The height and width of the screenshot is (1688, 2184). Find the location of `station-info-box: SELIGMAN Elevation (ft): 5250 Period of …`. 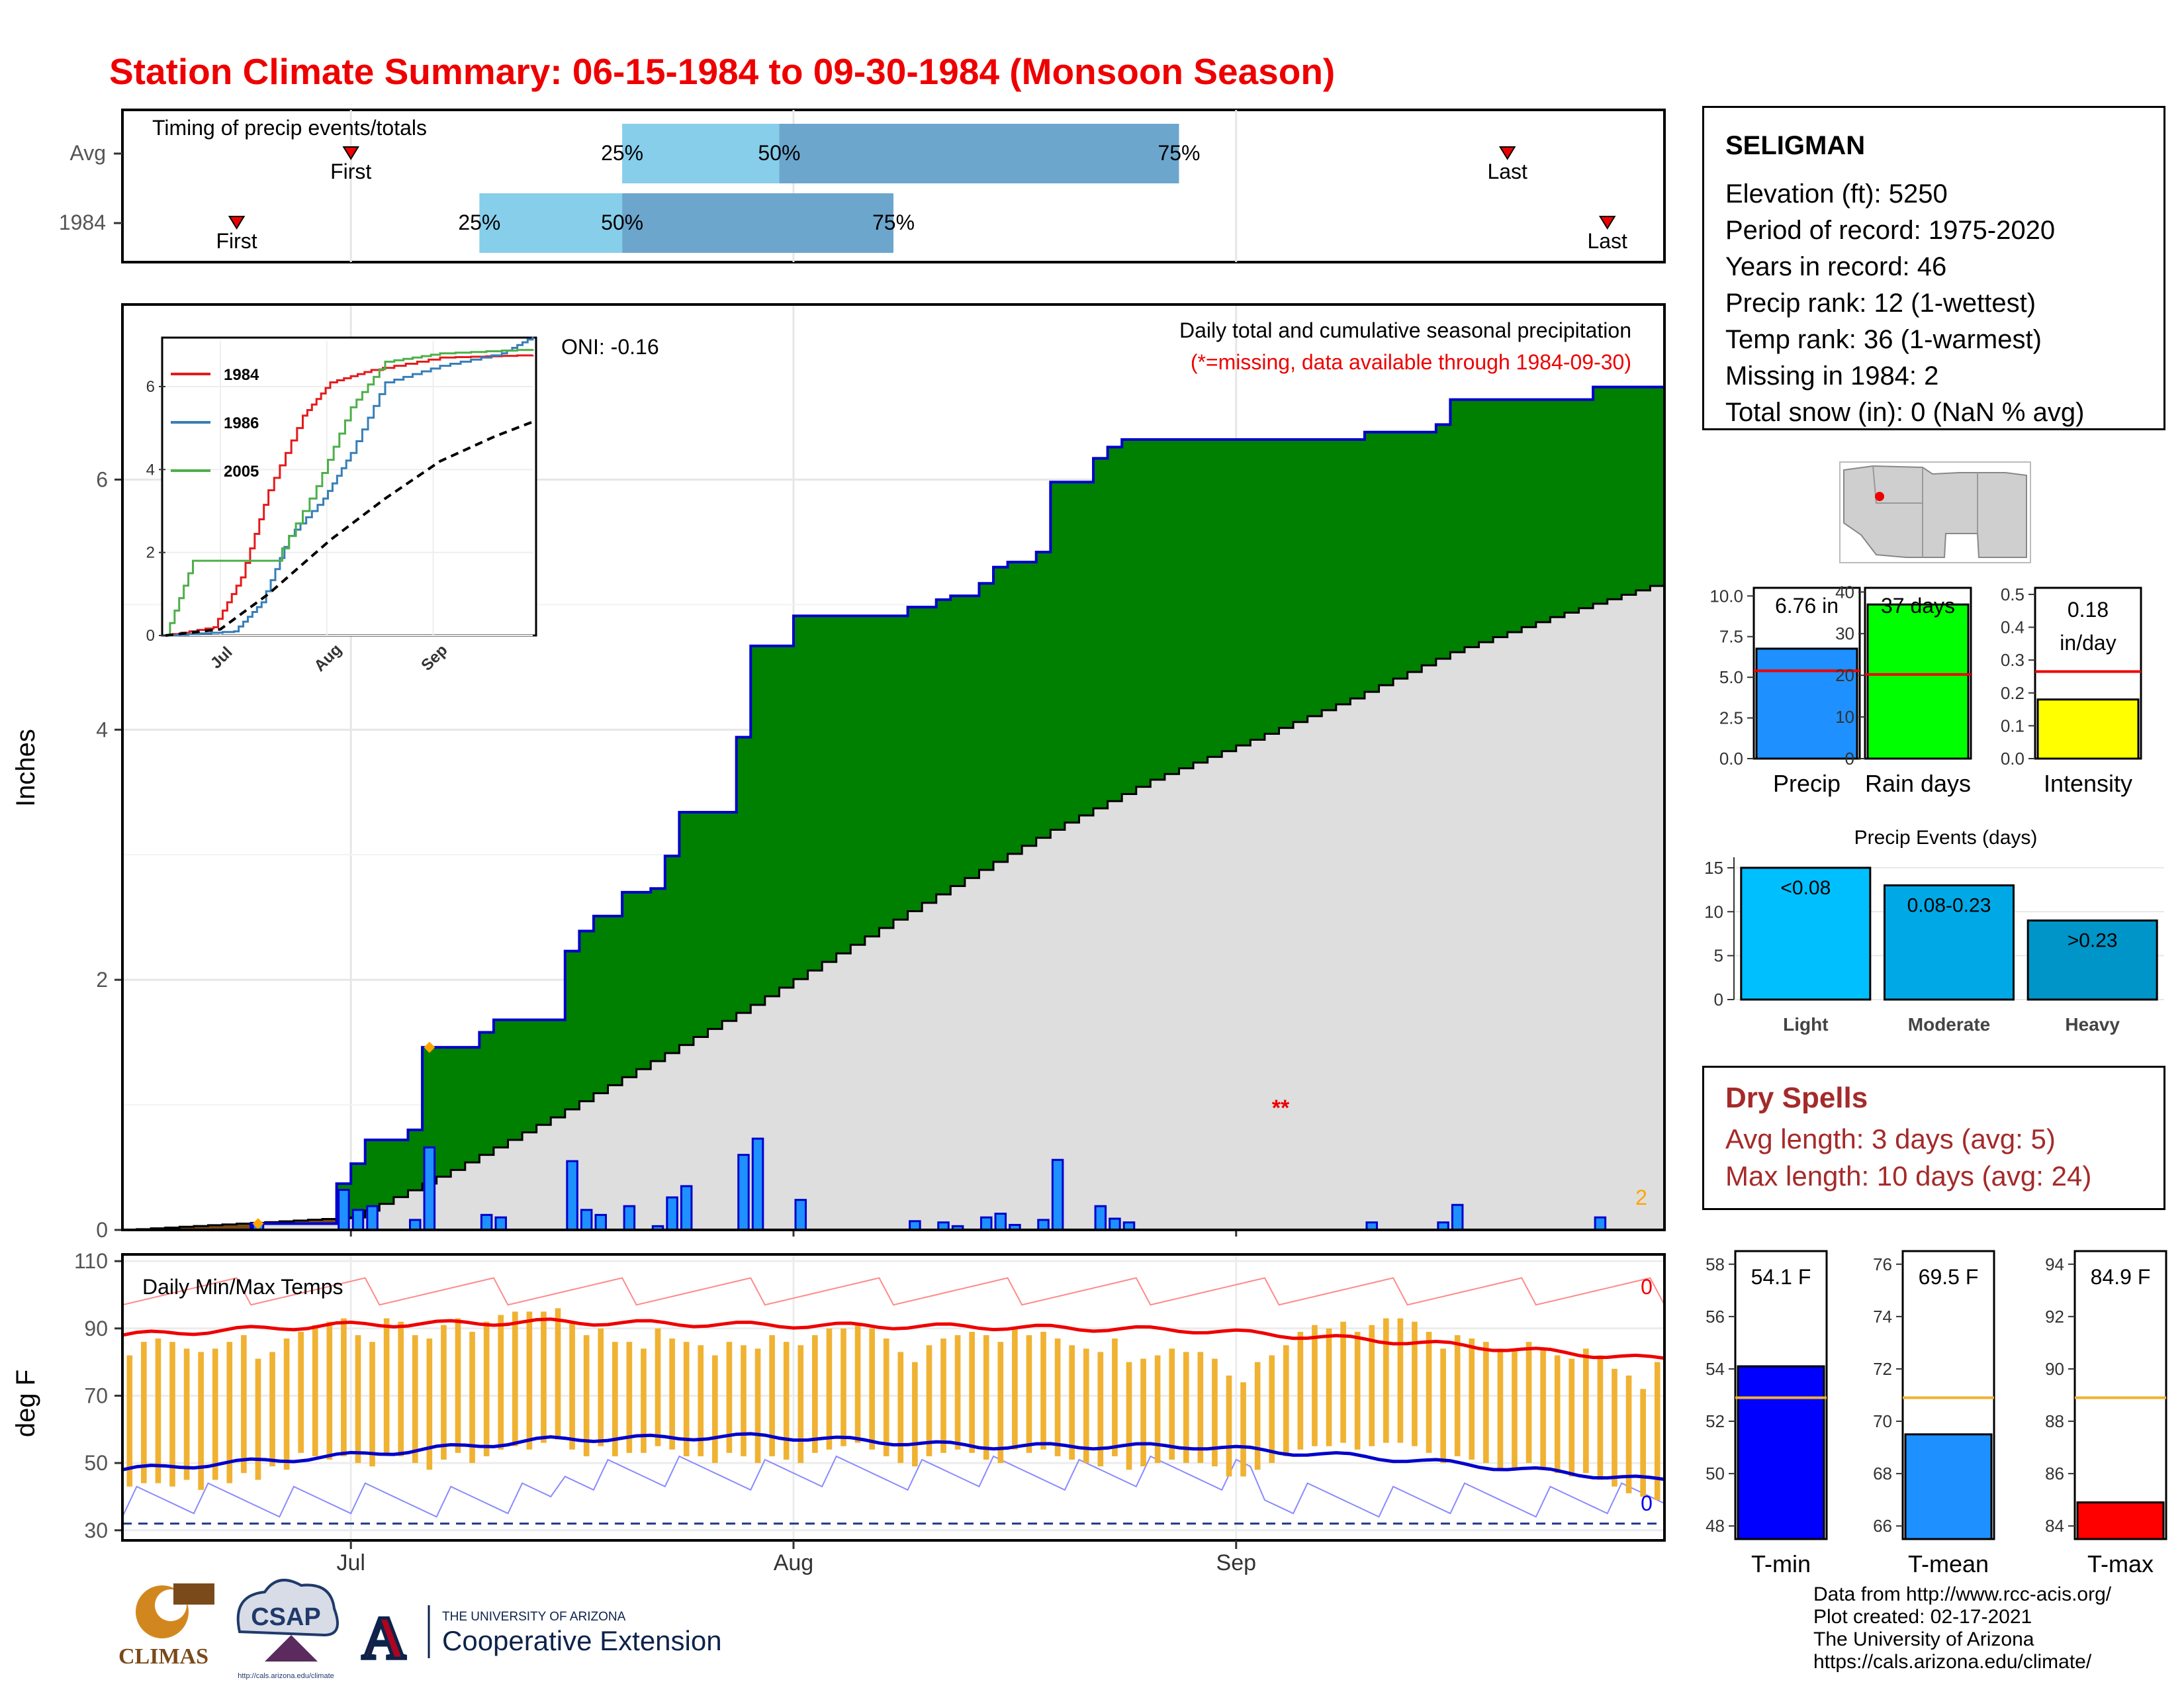

station-info-box: SELIGMAN Elevation (ft): 5250 Period of … is located at coordinates (1934, 268).